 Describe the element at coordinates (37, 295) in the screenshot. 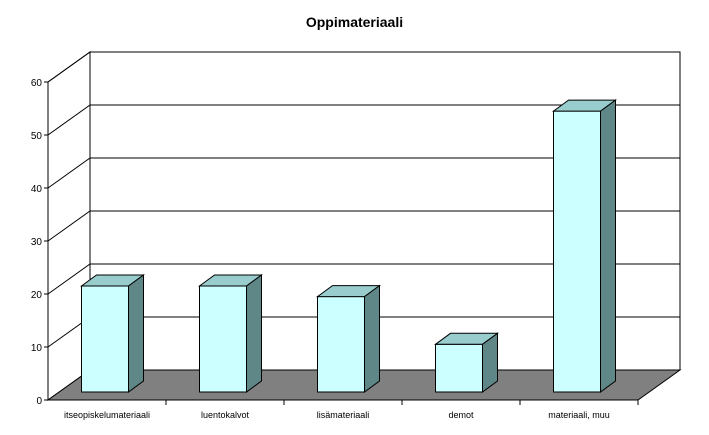

I see `y-tick-label: 20` at that location.